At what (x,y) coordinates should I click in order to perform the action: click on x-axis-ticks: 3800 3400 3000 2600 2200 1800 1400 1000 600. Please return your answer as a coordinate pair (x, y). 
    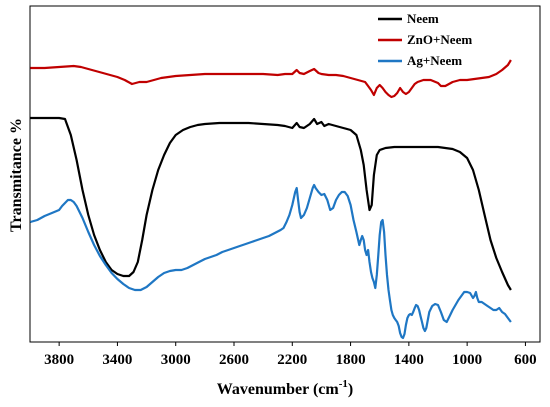
    Looking at the image, I should click on (290, 355).